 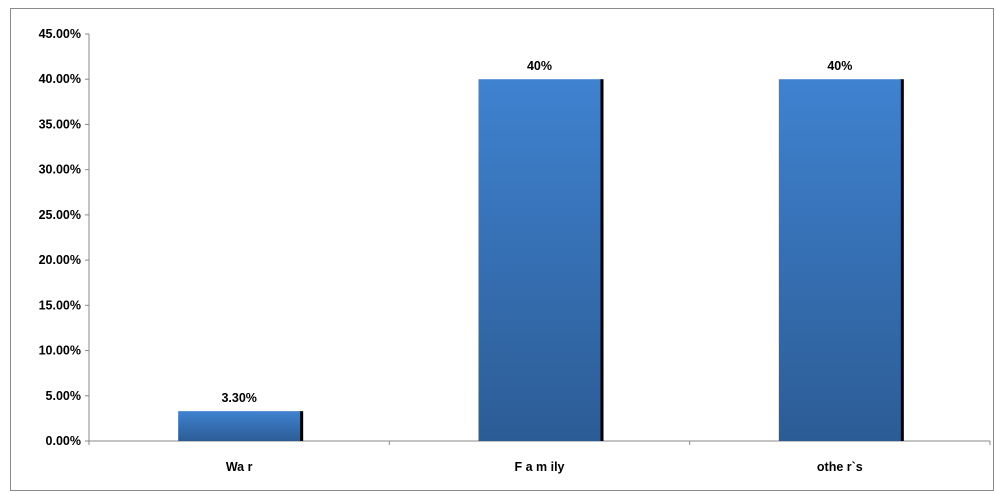 What do you see at coordinates (60, 215) in the screenshot?
I see `y-tick-label: 25.00%` at bounding box center [60, 215].